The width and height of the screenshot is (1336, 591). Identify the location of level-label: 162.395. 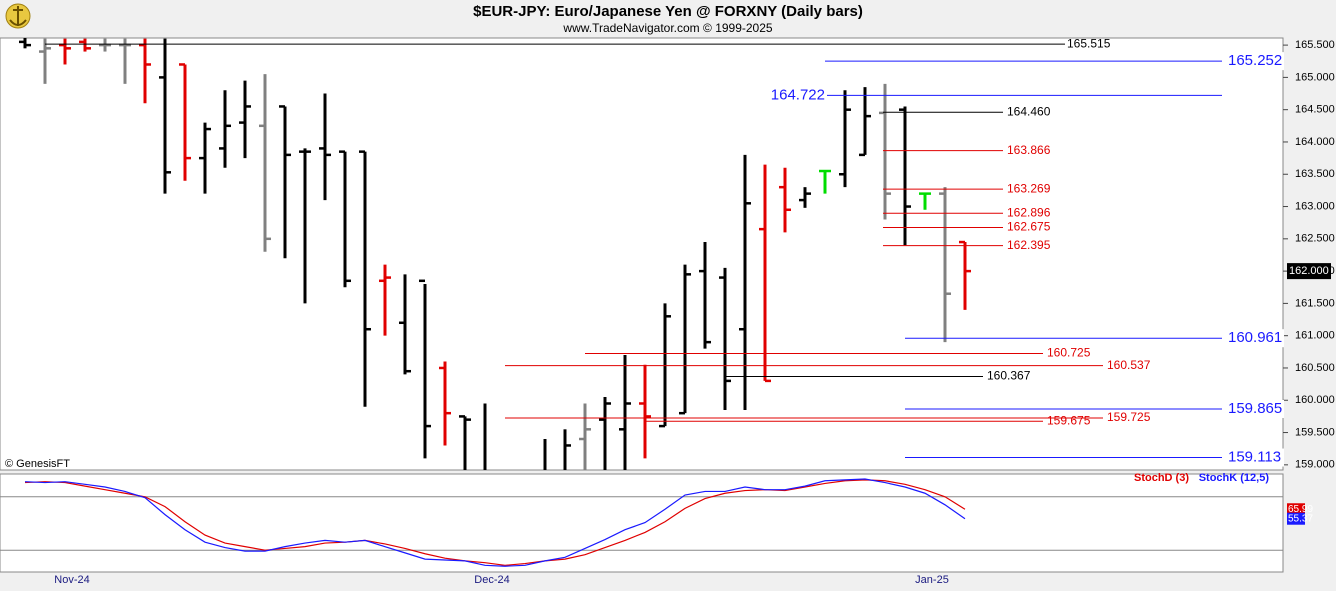
(1029, 245).